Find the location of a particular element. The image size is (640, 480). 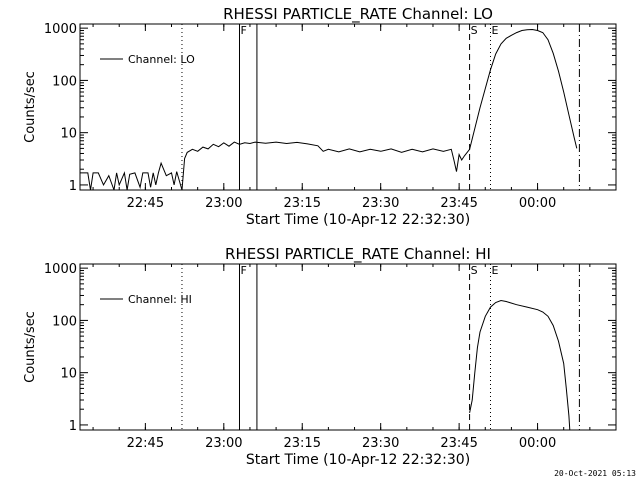

legend-label: Channel: HI is located at coordinates (160, 299).